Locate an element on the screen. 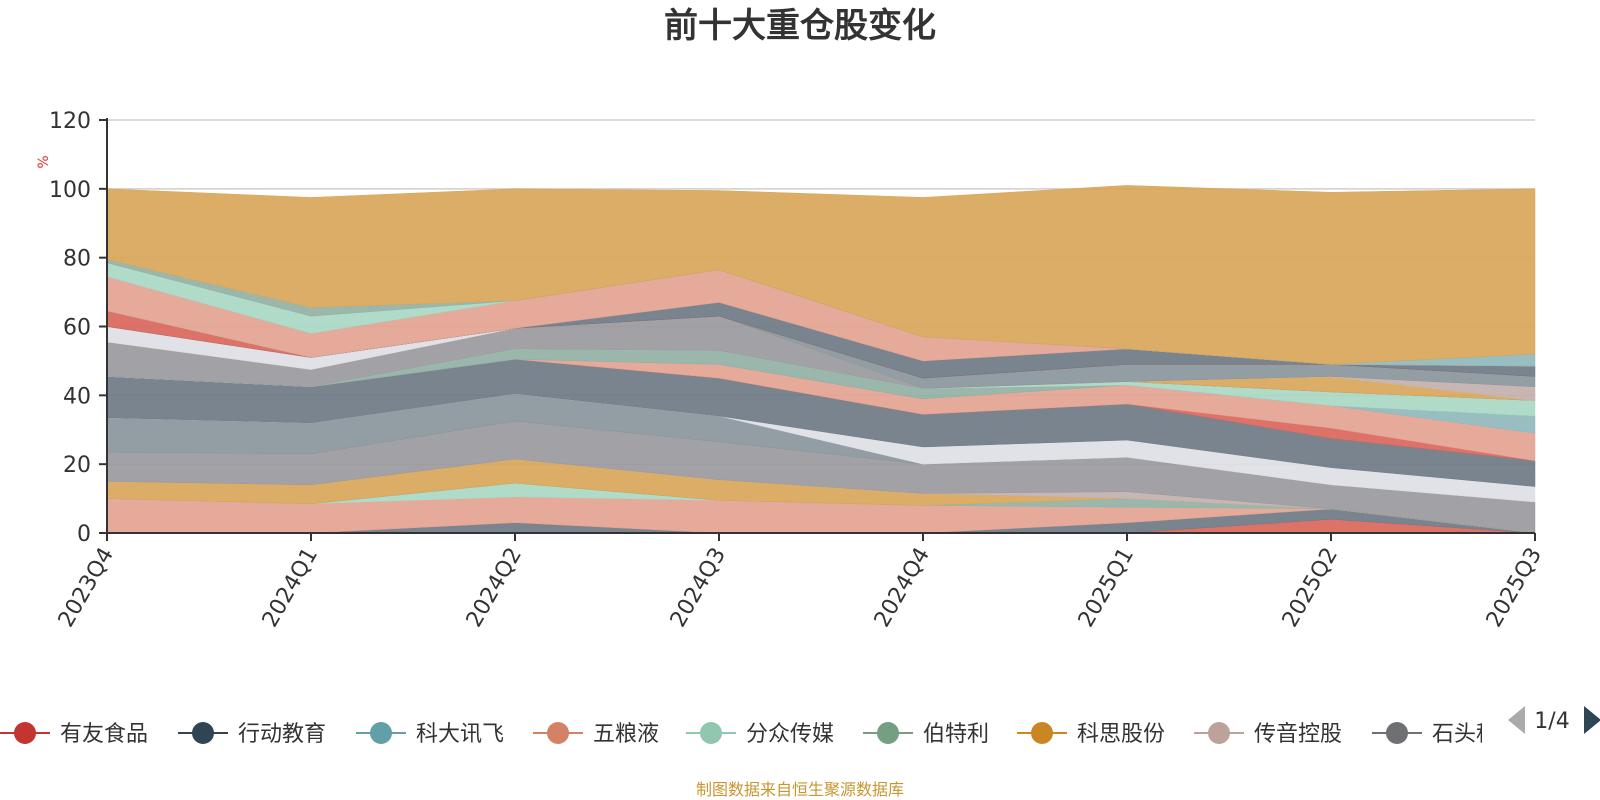 The height and width of the screenshot is (800, 1600). legend-item: 行动教育 is located at coordinates (252, 734).